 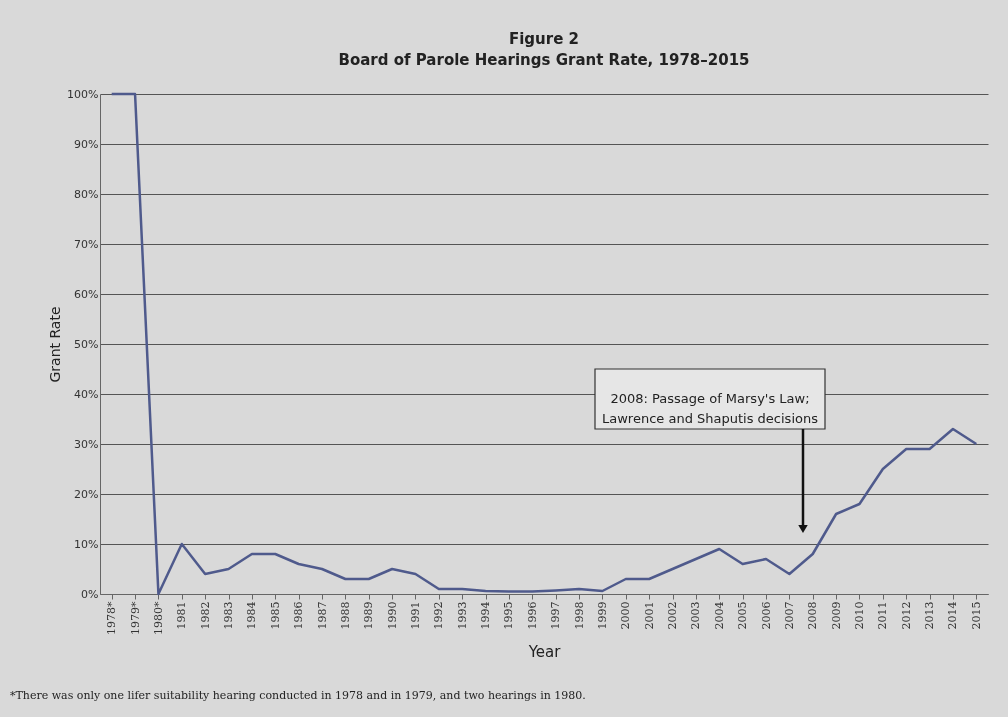 What do you see at coordinates (836, 615) in the screenshot?
I see `x-tick-label: 2009` at bounding box center [836, 615].